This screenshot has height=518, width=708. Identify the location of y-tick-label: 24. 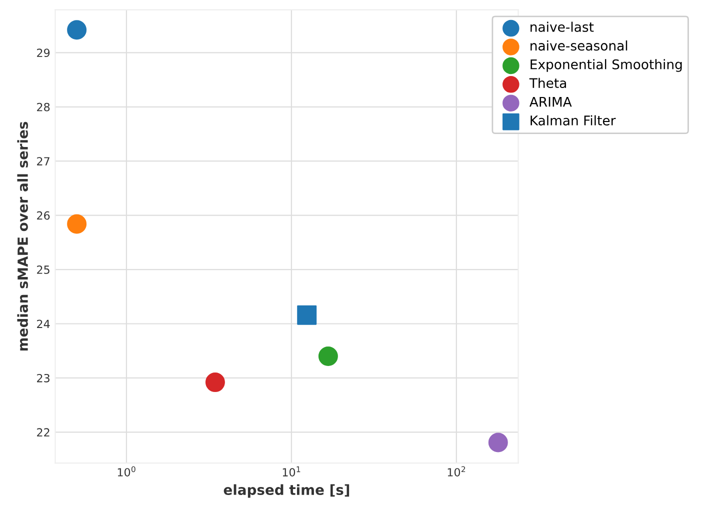
(43, 324).